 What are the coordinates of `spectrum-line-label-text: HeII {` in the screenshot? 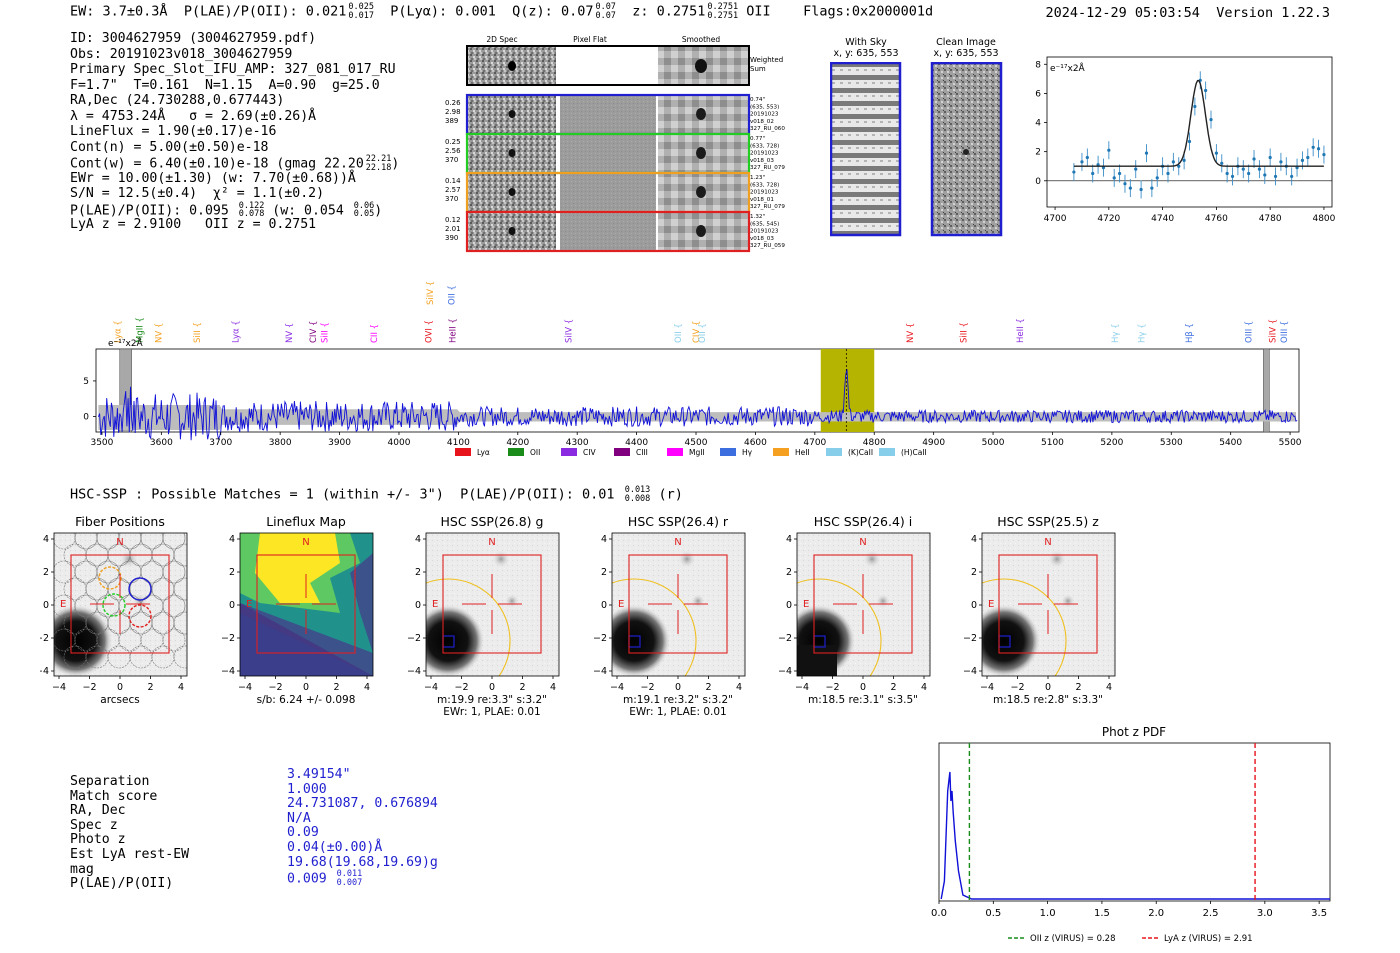 It's located at (453, 330).